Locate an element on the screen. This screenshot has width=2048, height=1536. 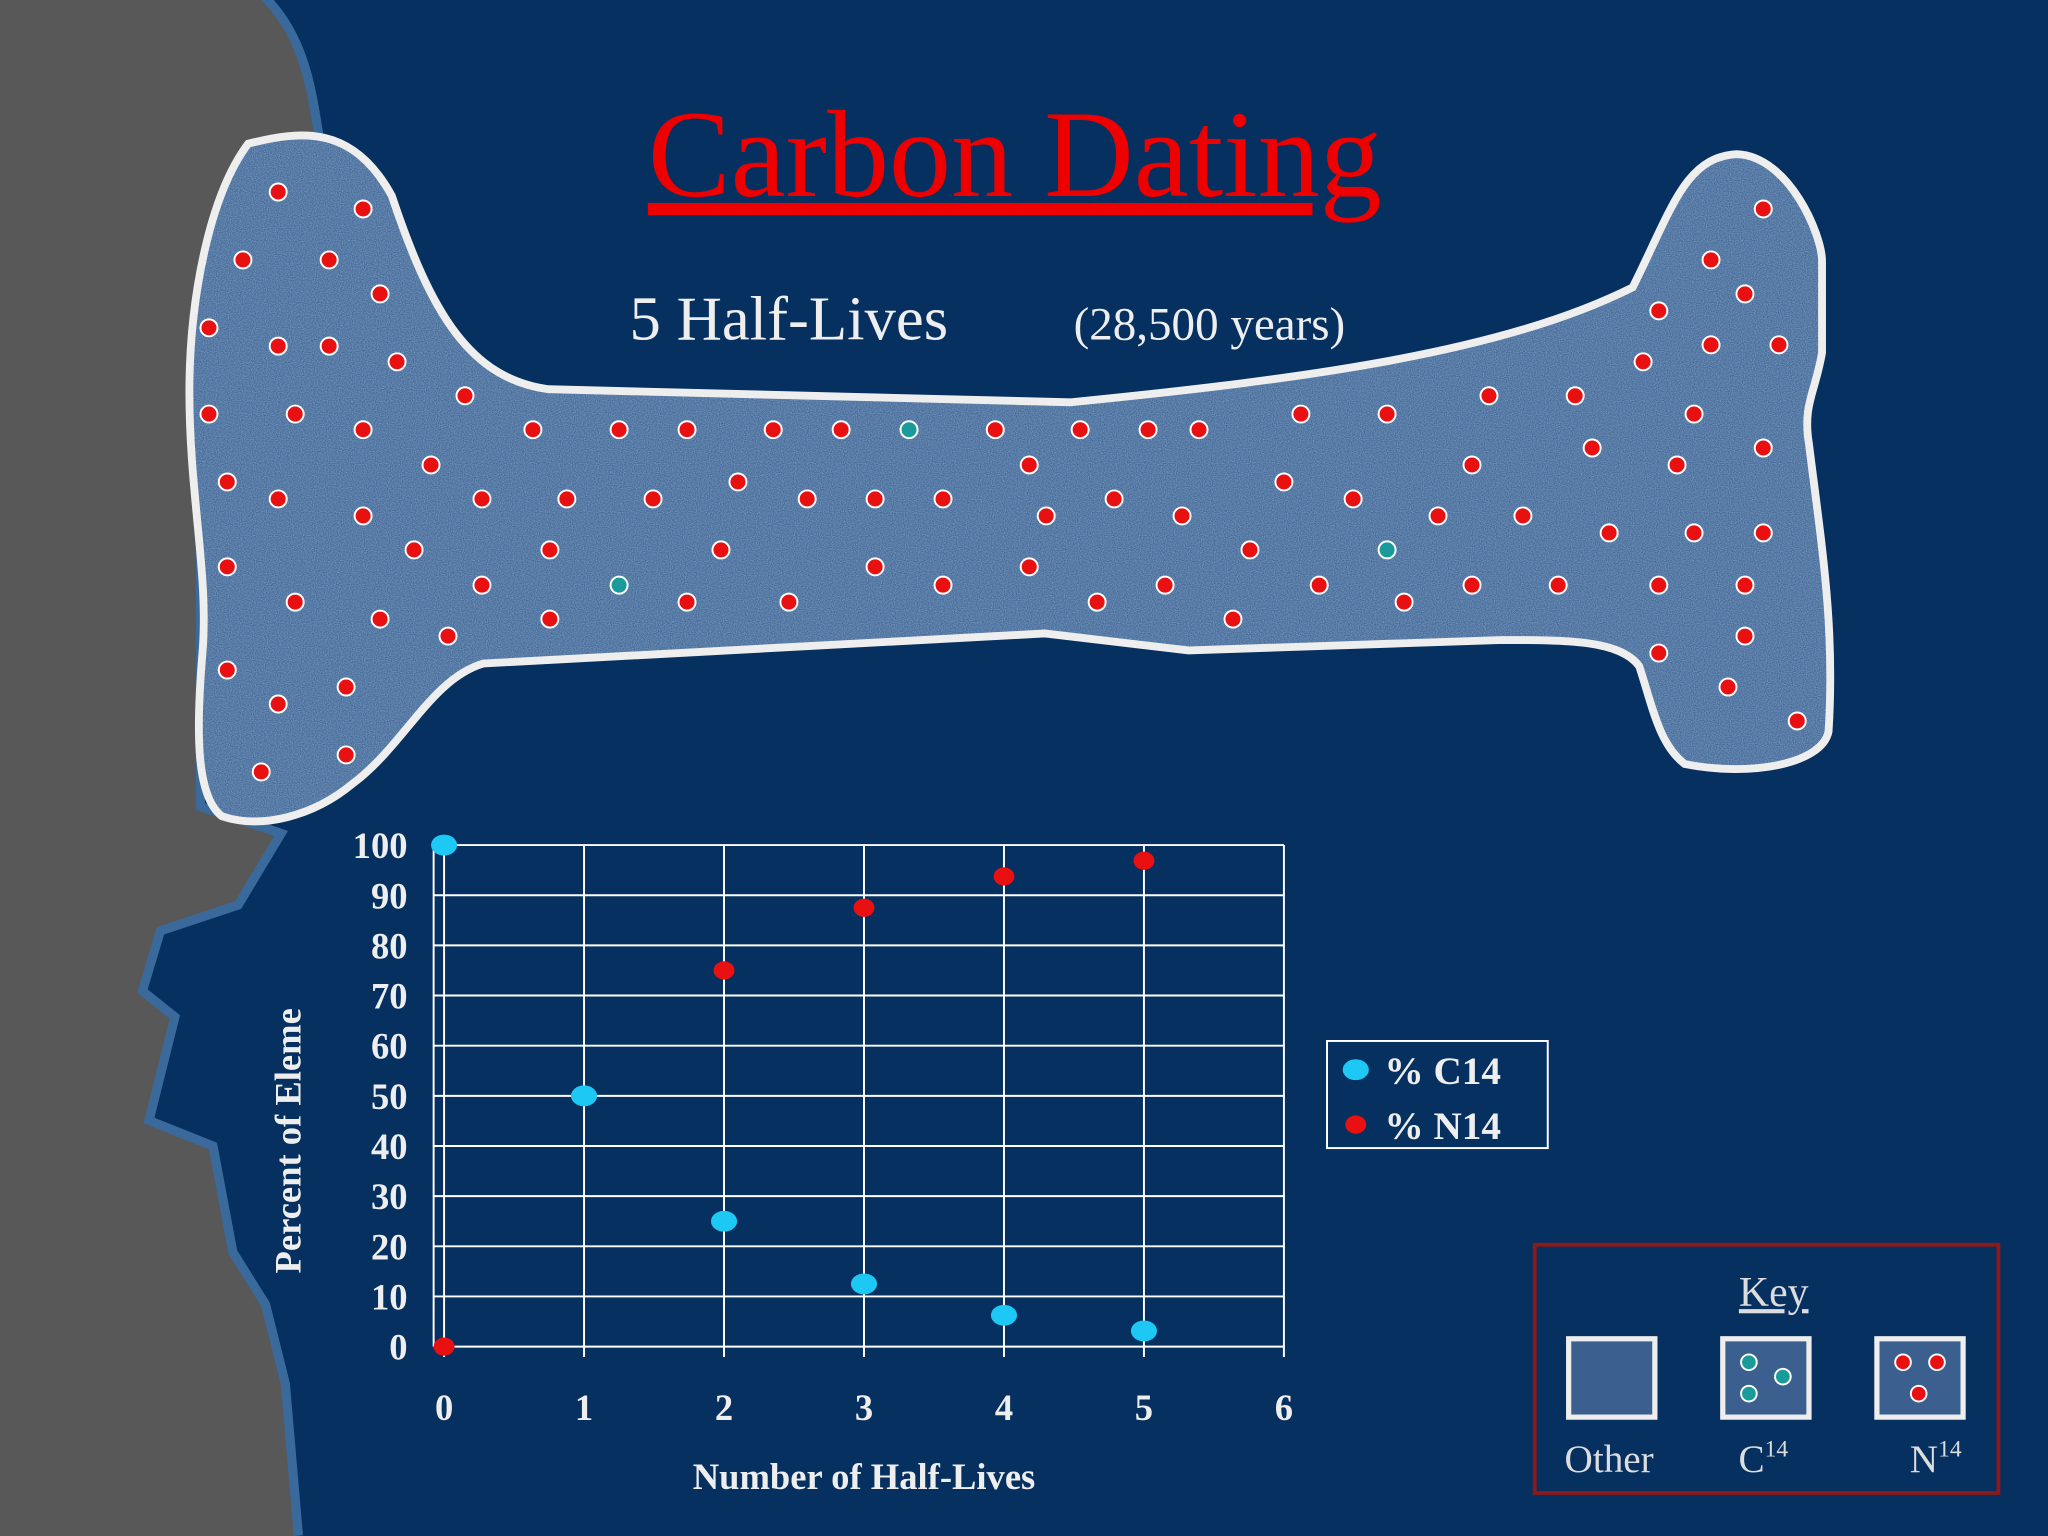
key-swatch-n14 is located at coordinates (1920, 1378).